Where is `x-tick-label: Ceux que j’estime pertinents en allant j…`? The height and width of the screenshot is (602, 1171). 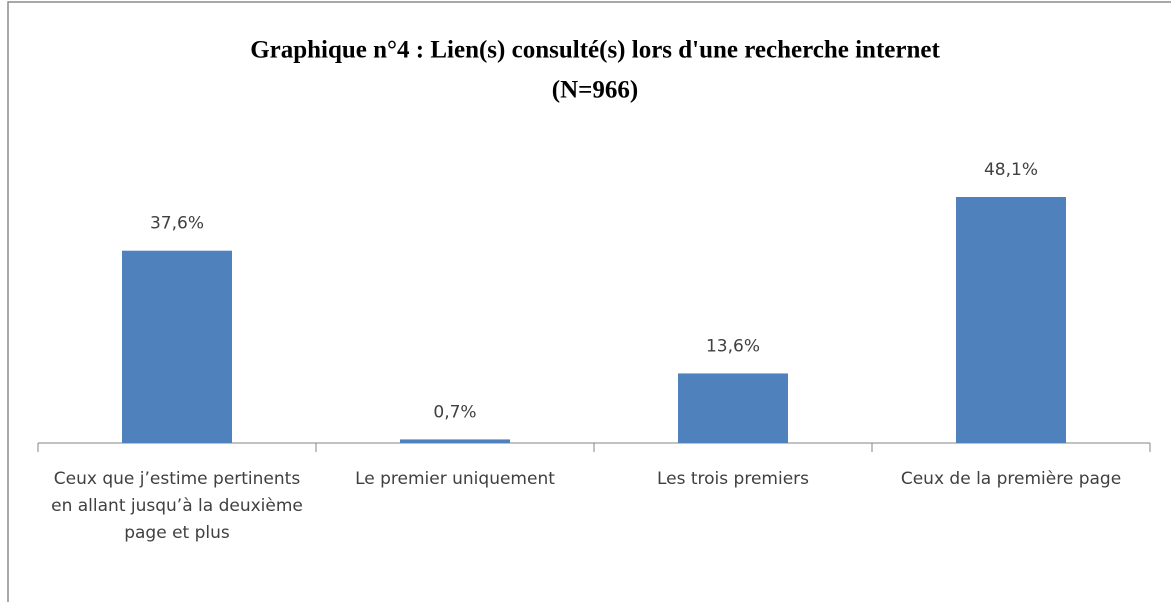
x-tick-label: Ceux que j’estime pertinents en allant j… is located at coordinates (177, 506).